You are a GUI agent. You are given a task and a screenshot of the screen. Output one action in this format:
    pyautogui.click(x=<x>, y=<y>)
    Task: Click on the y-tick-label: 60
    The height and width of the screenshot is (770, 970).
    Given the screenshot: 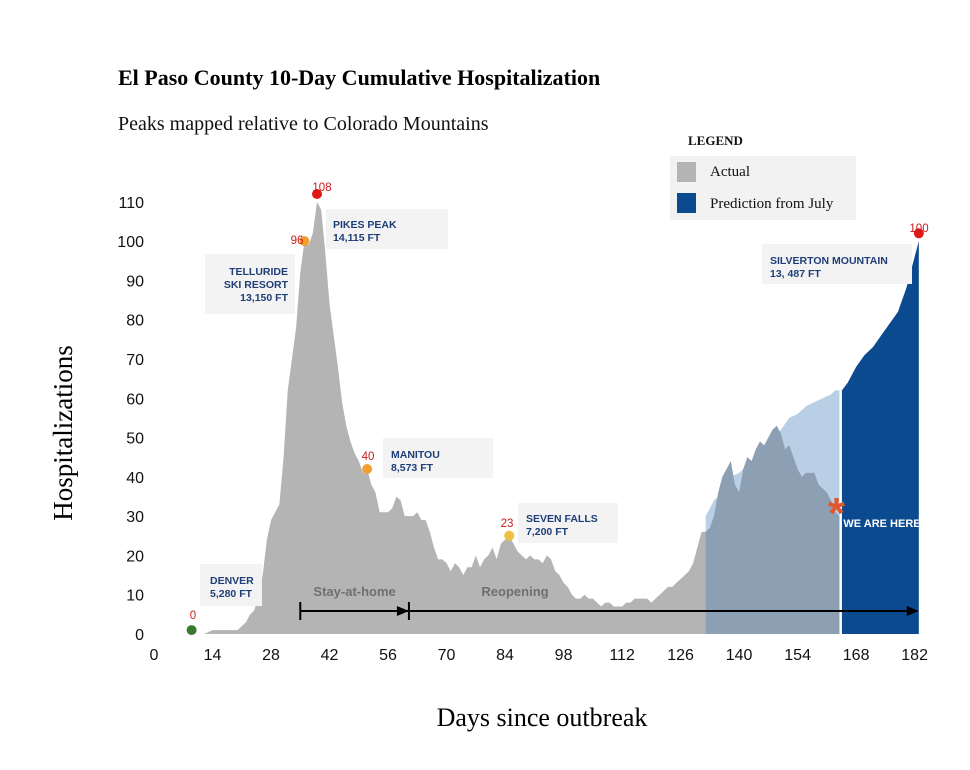 What is the action you would take?
    pyautogui.click(x=135, y=399)
    